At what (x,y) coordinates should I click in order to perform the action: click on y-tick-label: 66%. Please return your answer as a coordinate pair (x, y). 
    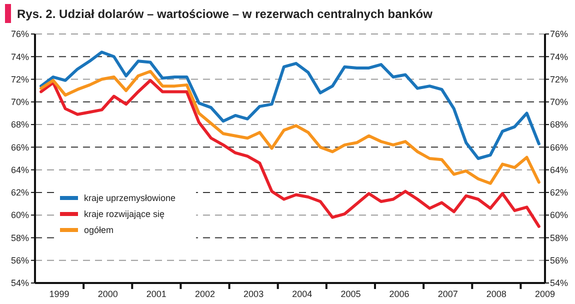
    Looking at the image, I should click on (19, 147).